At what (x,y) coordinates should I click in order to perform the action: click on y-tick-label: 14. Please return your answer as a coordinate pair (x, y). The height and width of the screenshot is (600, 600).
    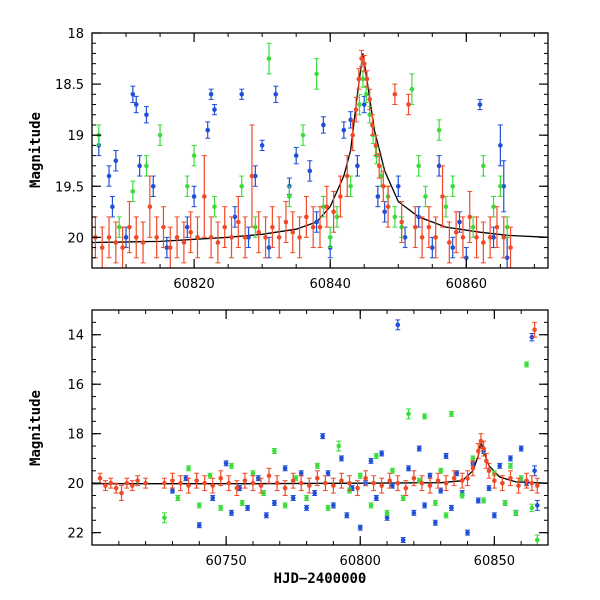
    Looking at the image, I should click on (75, 336).